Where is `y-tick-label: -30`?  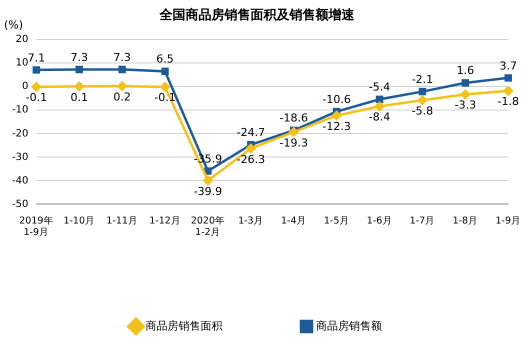 y-tick-label: -30 is located at coordinates (20, 157).